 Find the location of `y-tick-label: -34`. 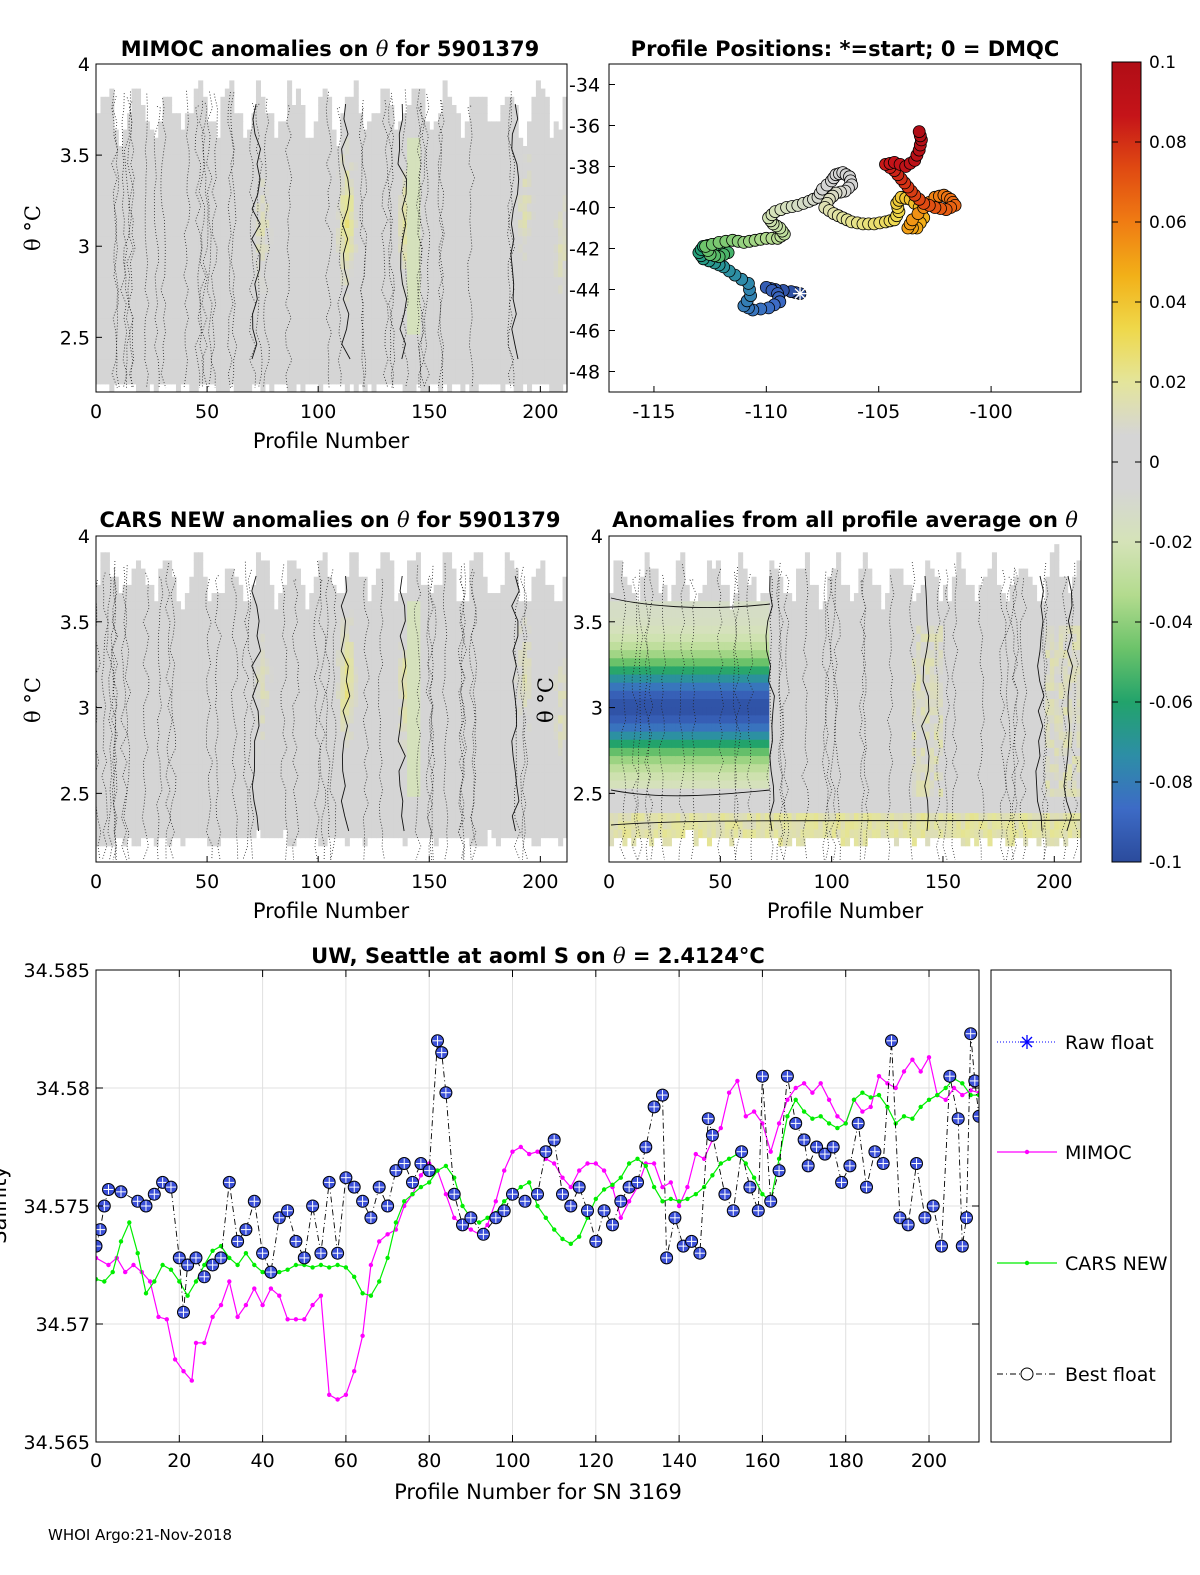

y-tick-label: -34 is located at coordinates (584, 86).